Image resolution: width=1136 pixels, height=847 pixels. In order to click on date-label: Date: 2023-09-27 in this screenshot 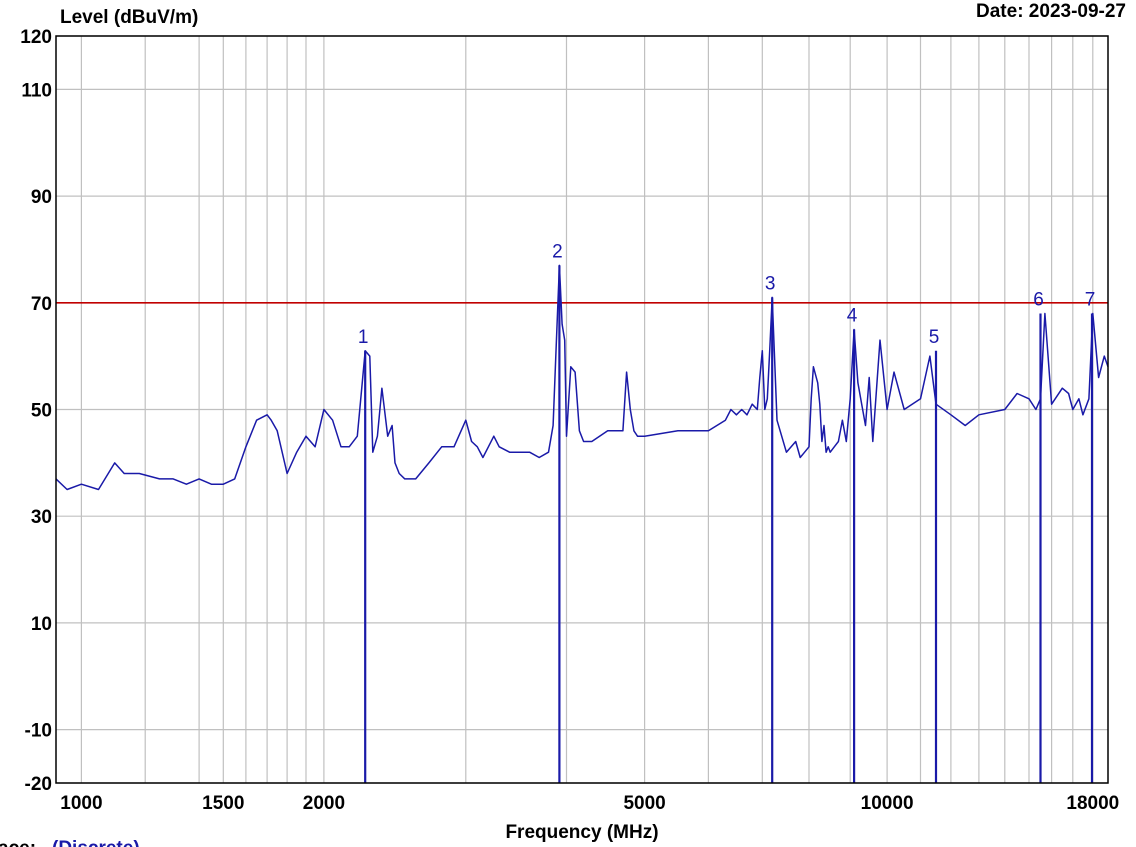, I will do `click(1051, 11)`.